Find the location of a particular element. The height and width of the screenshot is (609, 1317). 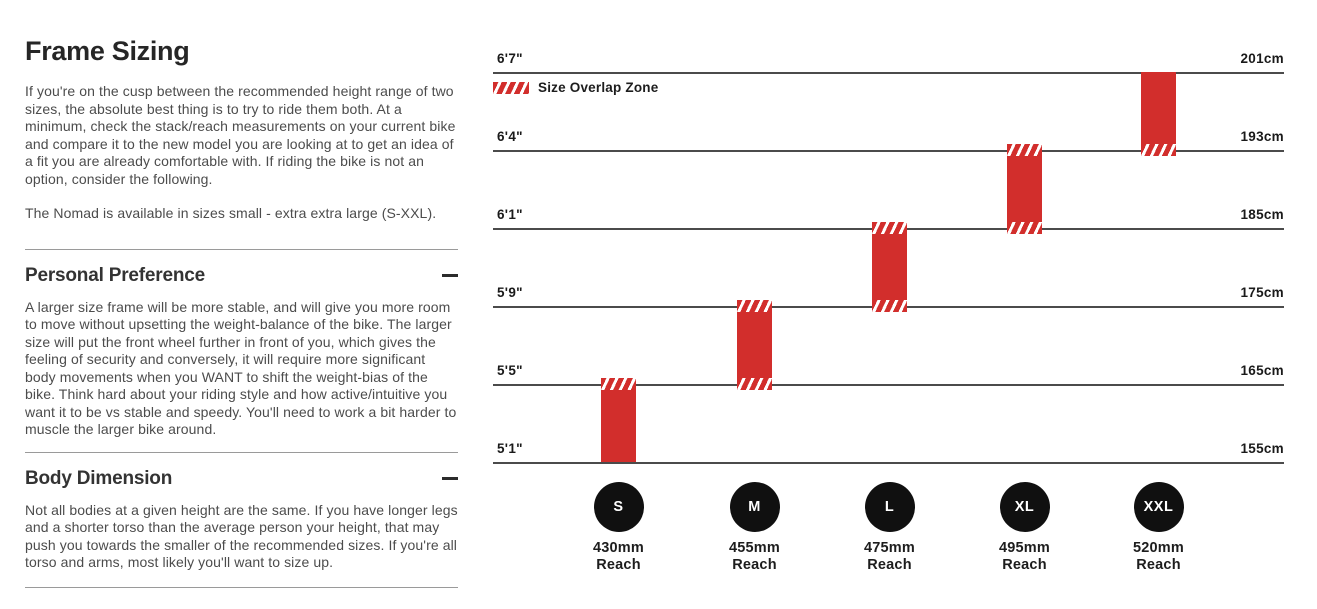

section-heading: Body Dimension is located at coordinates (99, 478).